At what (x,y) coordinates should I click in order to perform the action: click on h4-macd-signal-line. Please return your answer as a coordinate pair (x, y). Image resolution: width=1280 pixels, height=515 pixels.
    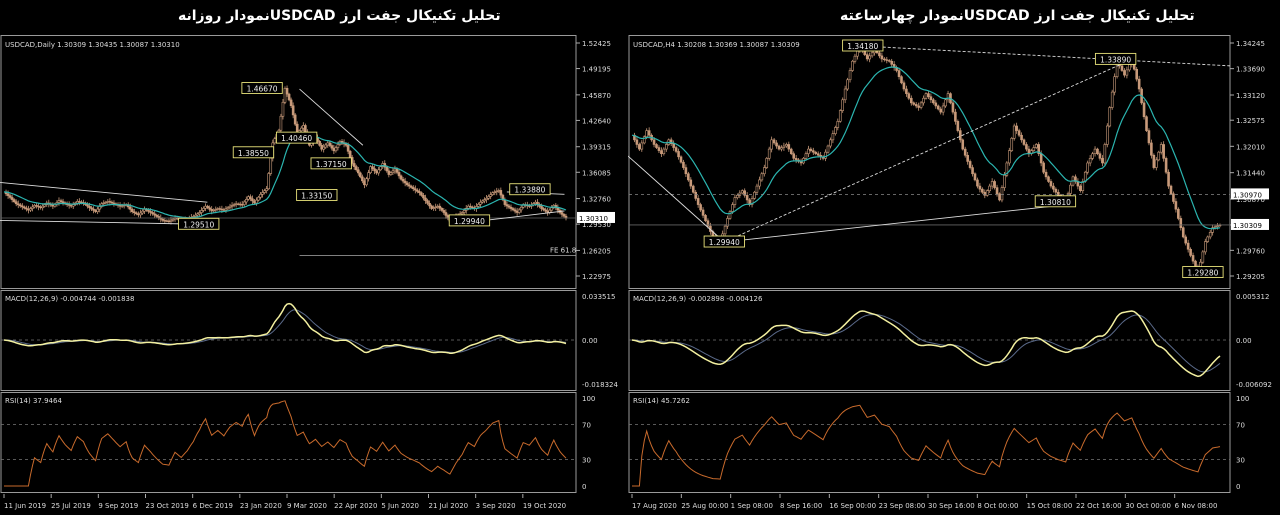
    Looking at the image, I should click on (926, 343).